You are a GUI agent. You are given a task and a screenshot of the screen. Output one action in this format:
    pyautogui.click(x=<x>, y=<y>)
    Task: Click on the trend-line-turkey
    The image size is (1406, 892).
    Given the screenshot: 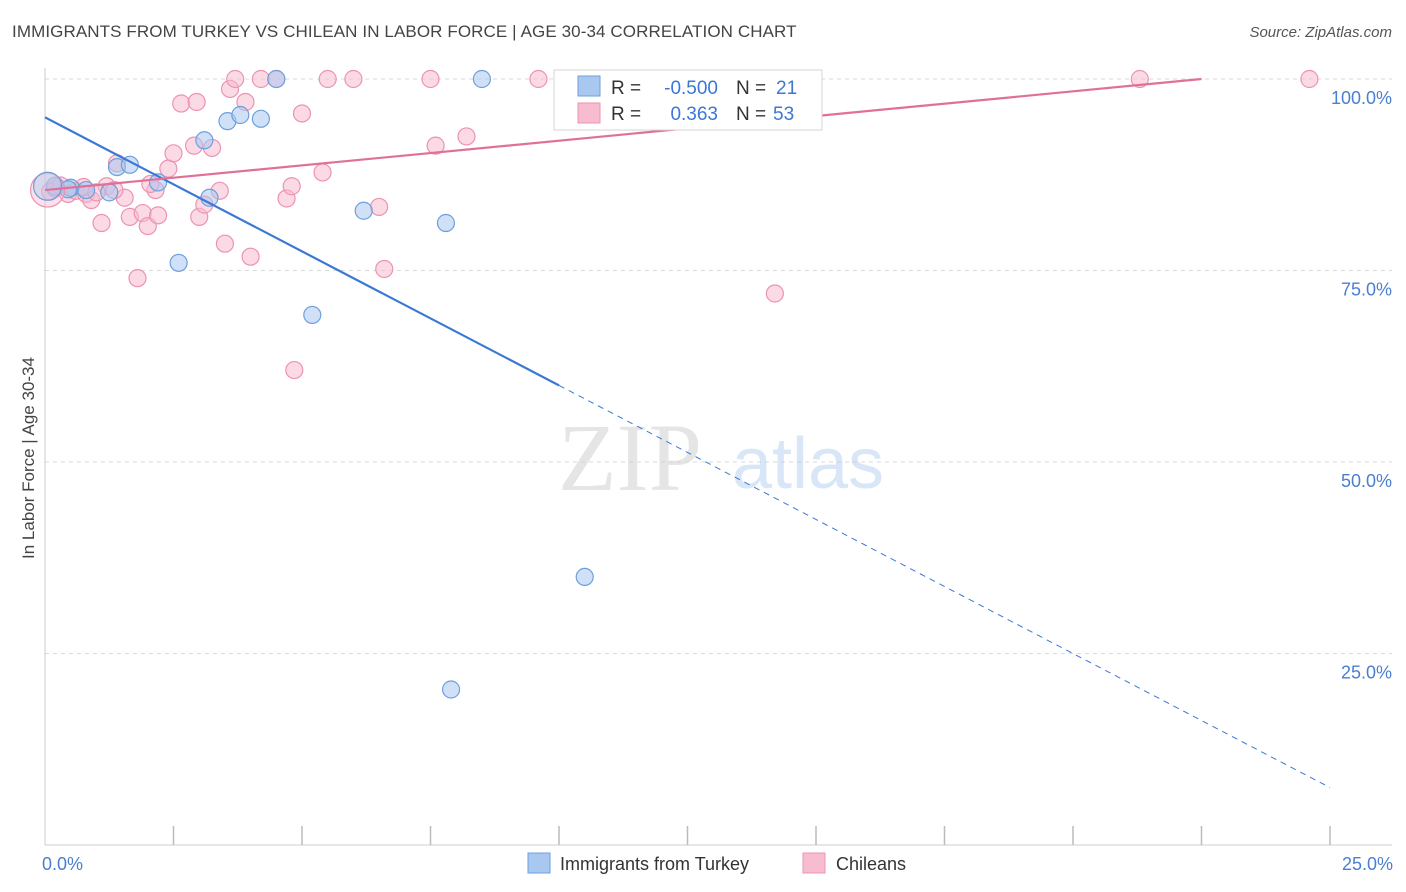 What is the action you would take?
    pyautogui.click(x=302, y=251)
    